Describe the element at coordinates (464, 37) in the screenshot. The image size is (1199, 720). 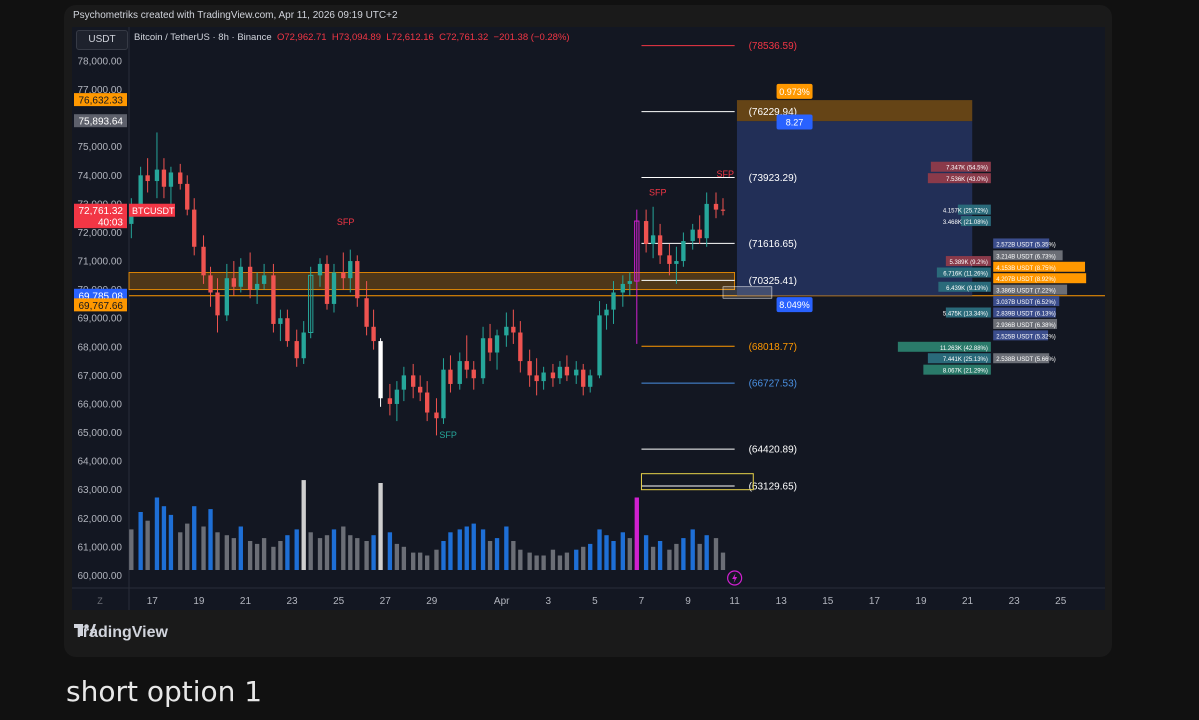
I see `close-value: C72,761.32` at that location.